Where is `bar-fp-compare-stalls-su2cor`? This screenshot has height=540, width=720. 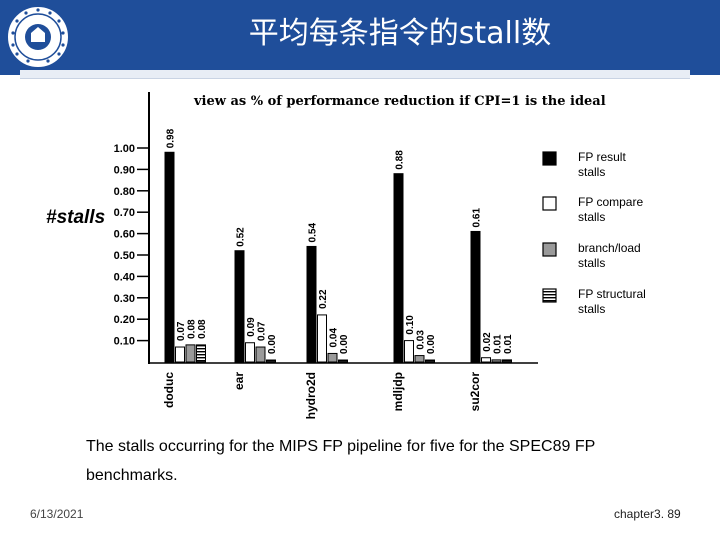 bar-fp-compare-stalls-su2cor is located at coordinates (486, 360).